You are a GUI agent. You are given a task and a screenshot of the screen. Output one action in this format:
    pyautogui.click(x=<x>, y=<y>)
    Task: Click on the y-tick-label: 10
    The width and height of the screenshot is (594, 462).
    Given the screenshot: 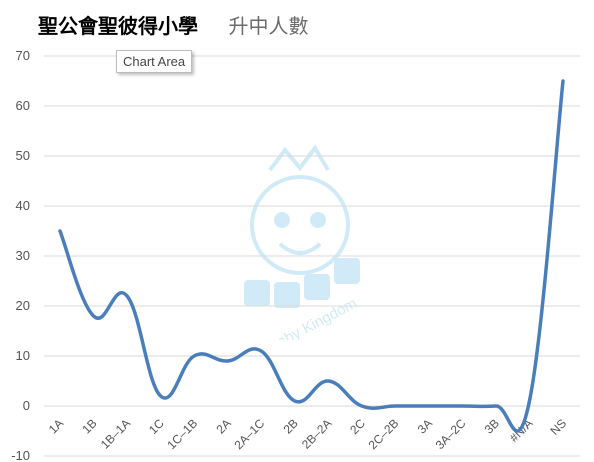 What is the action you would take?
    pyautogui.click(x=23, y=355)
    